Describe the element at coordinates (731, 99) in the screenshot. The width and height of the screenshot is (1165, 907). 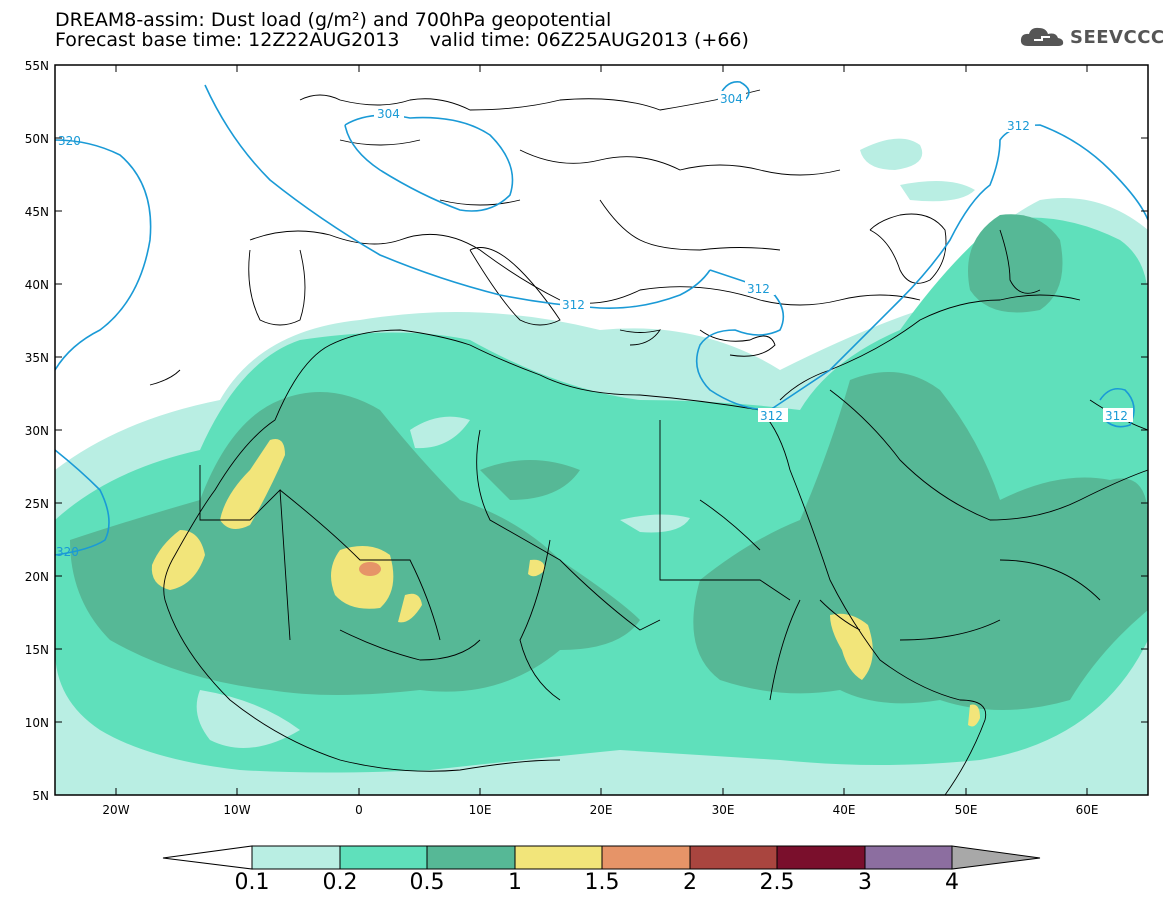
I see `contour-label-304-b: 304` at that location.